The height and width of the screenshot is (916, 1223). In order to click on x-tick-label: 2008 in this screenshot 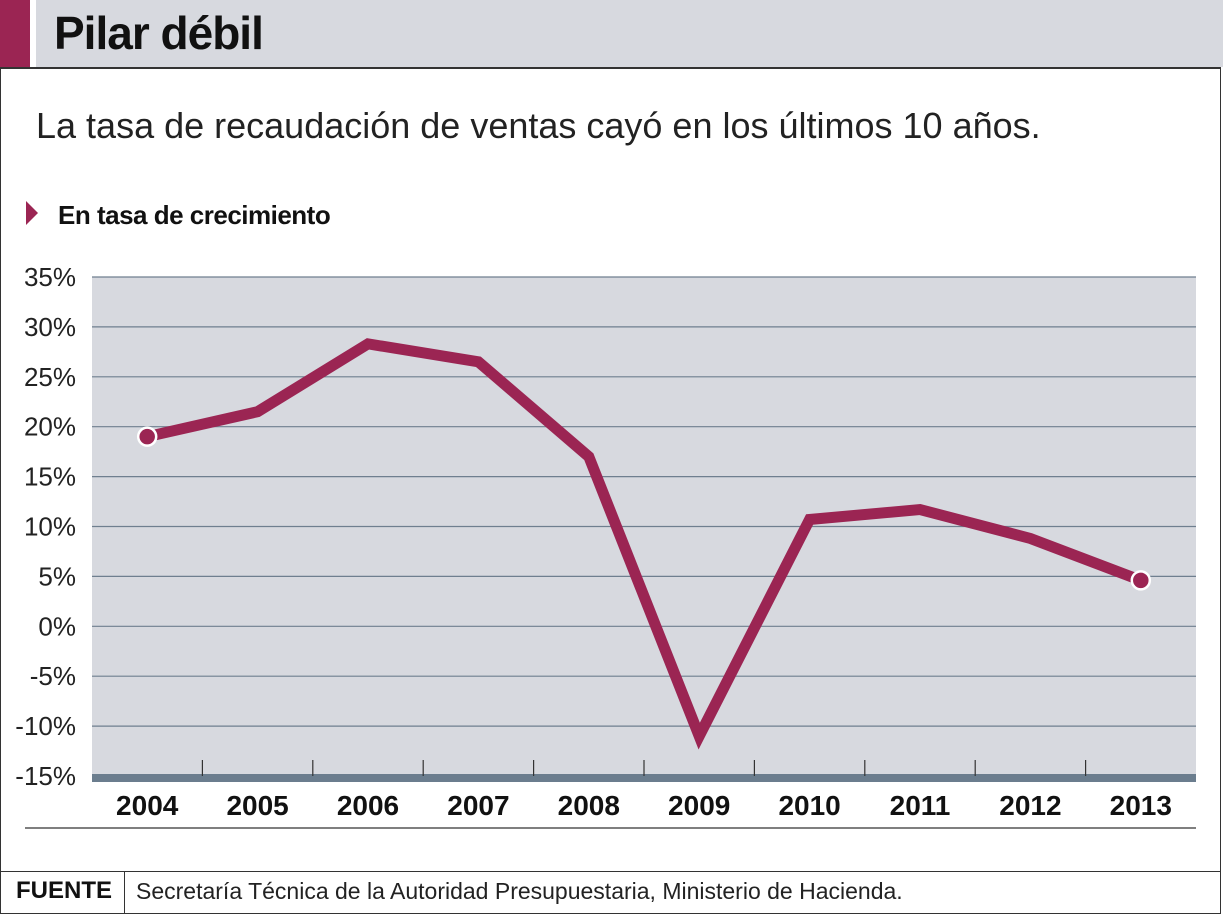, I will do `click(589, 805)`.